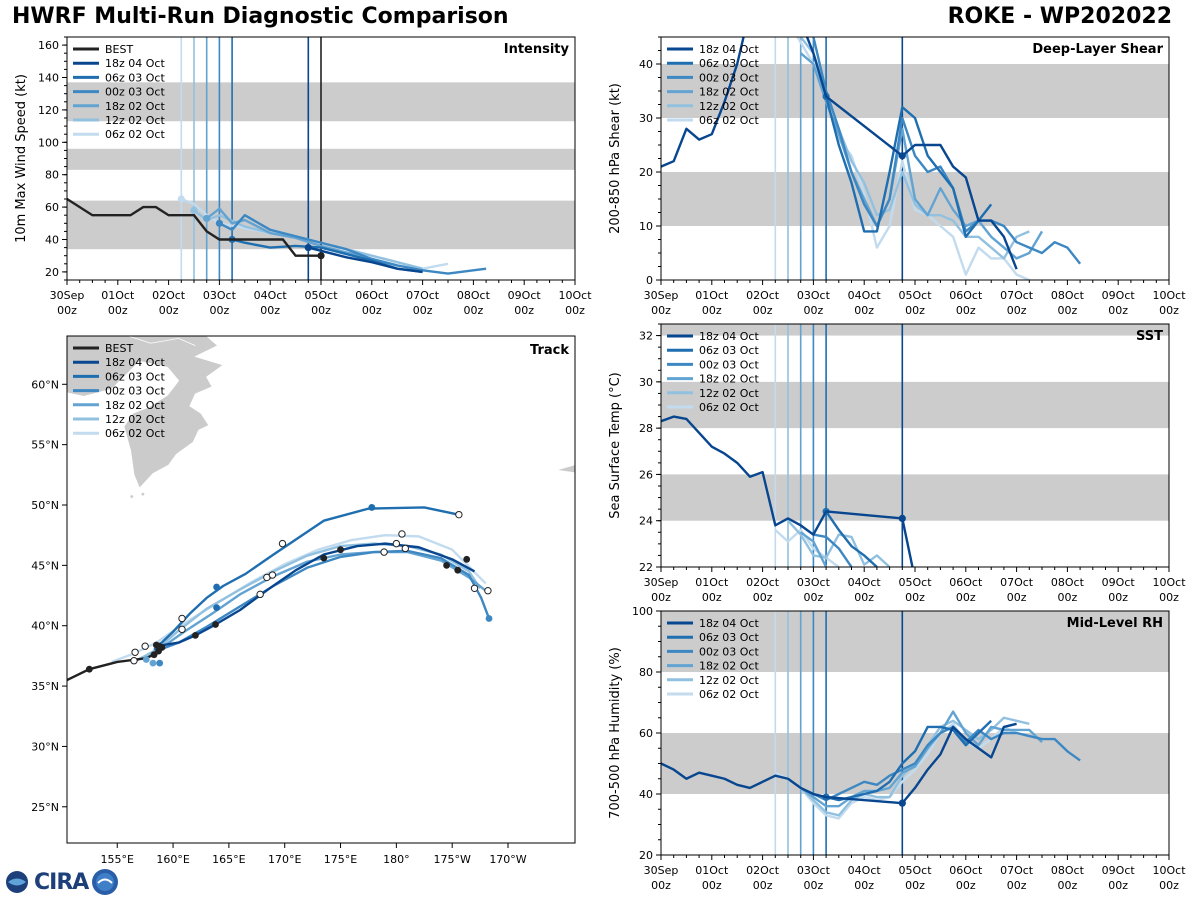  I want to click on x-tick-label: 09Oct, so click(525, 295).